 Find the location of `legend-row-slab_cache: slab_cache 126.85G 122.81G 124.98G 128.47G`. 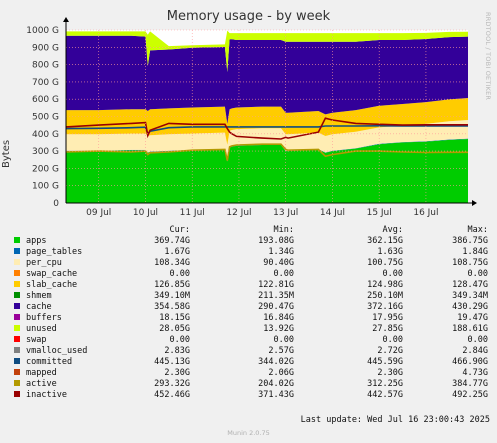

legend-row-slab_cache: slab_cache 126.85G 122.81G 124.98G 128.47G is located at coordinates (248, 285).